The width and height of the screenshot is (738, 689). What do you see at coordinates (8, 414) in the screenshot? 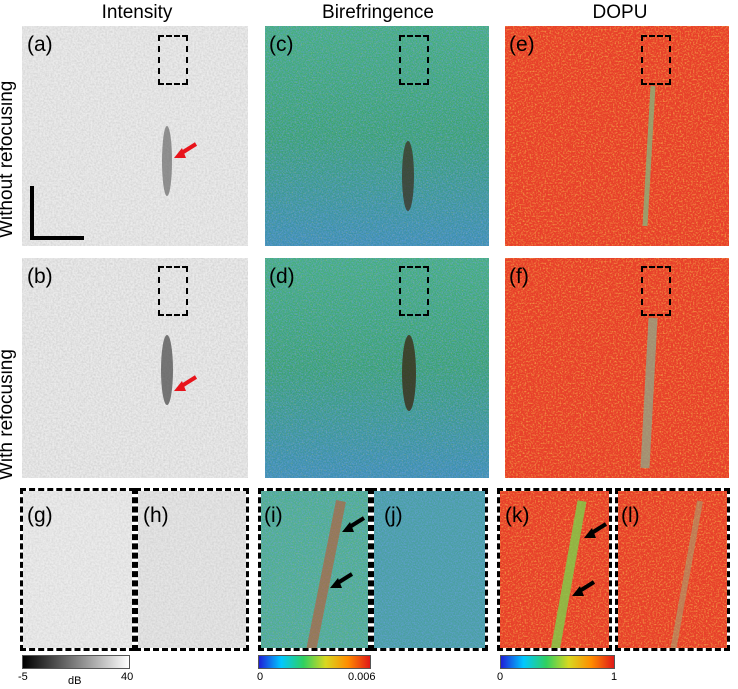
I see `row-label-with-refocusing: With refocusing` at bounding box center [8, 414].